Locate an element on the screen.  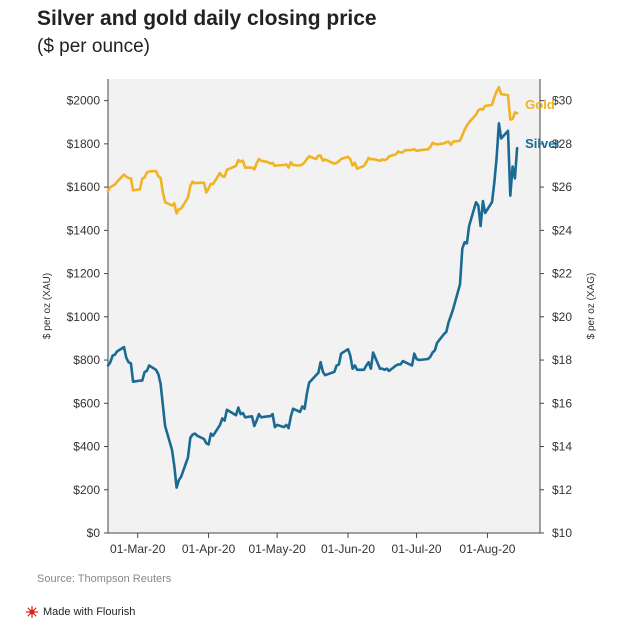
chart-subtitle: ($ per ounce) is located at coordinates (94, 46).